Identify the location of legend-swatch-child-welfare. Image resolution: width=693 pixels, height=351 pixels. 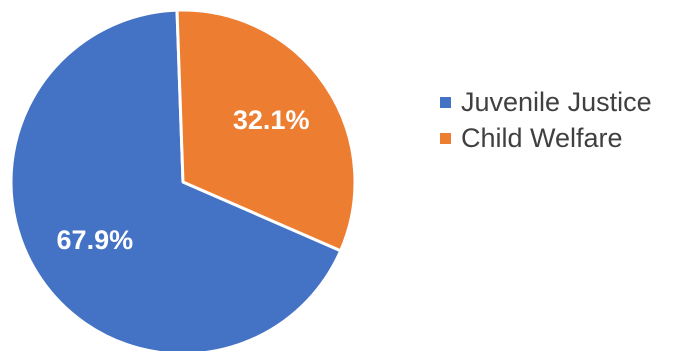
(445, 138).